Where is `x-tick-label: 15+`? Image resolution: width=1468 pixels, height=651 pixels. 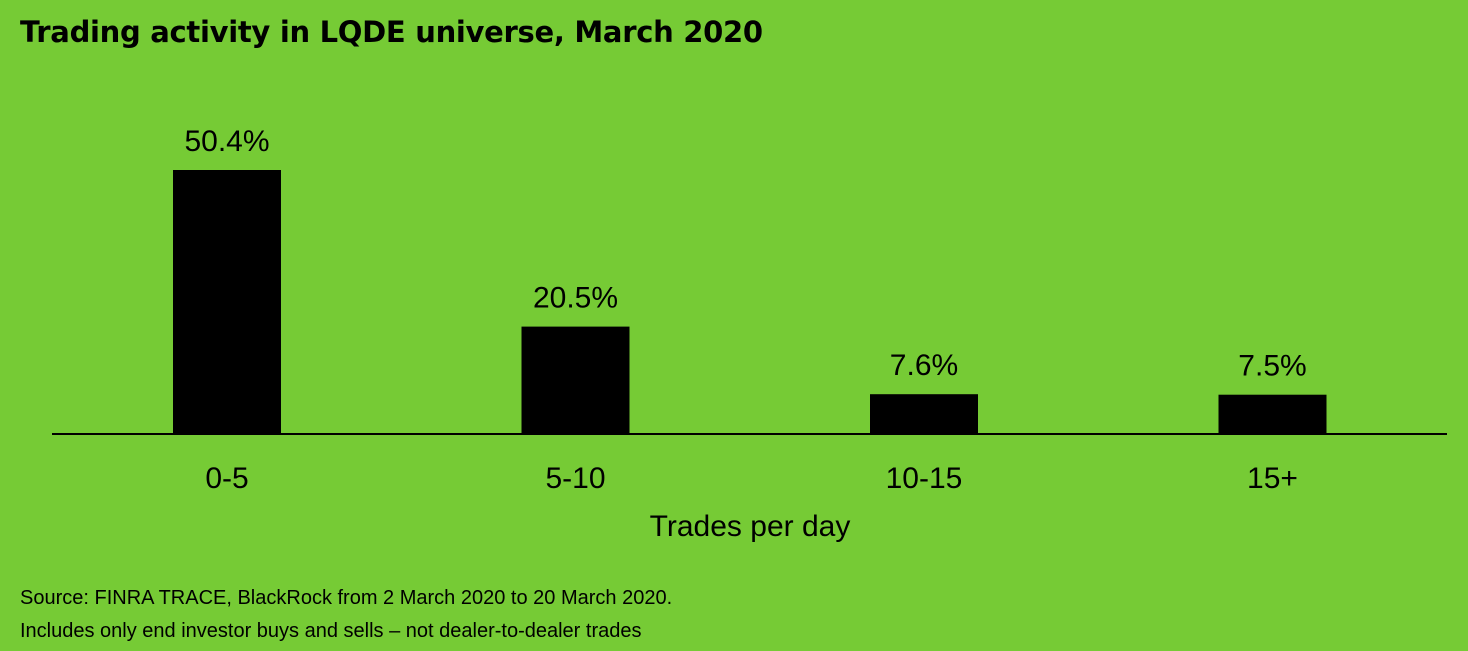
x-tick-label: 15+ is located at coordinates (1272, 478).